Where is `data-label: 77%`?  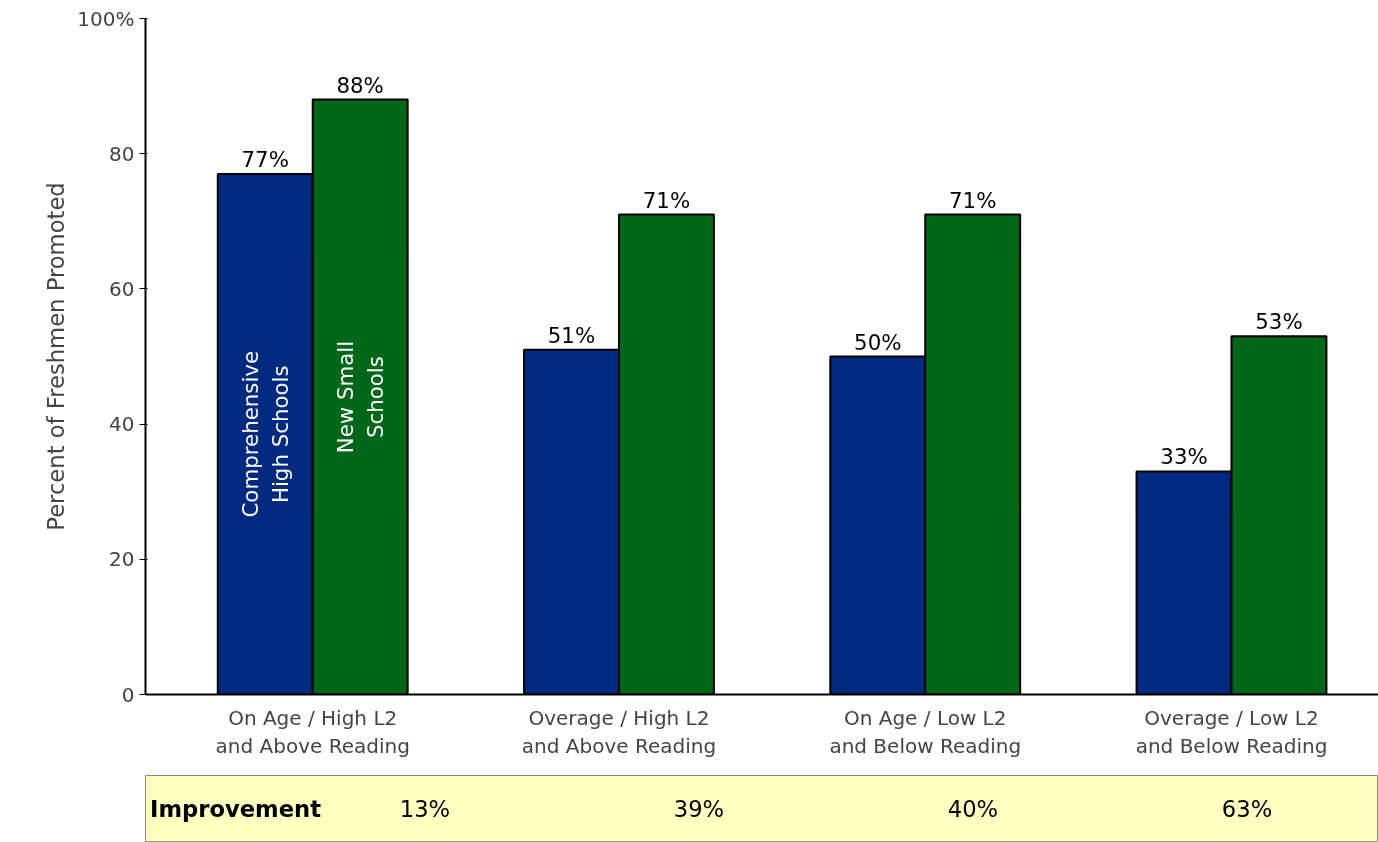
data-label: 77% is located at coordinates (265, 159).